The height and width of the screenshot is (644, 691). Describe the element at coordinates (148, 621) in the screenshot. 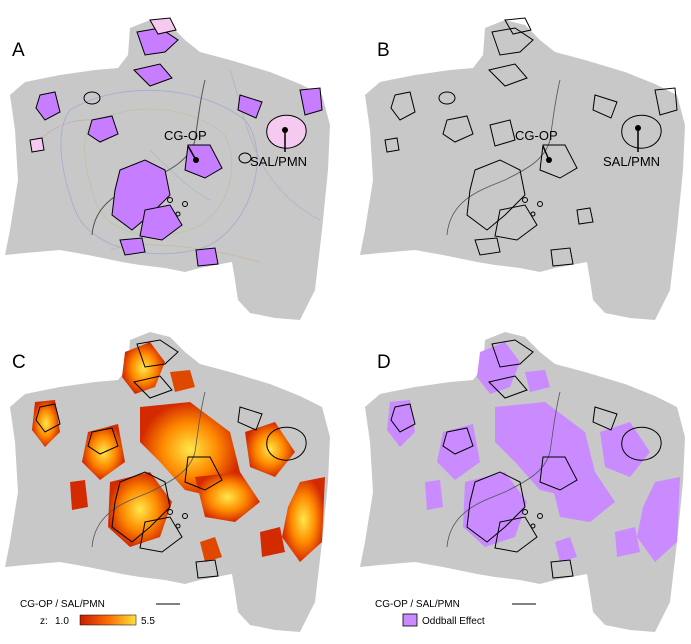

I see `legend-c-scale-max: 5.5` at that location.